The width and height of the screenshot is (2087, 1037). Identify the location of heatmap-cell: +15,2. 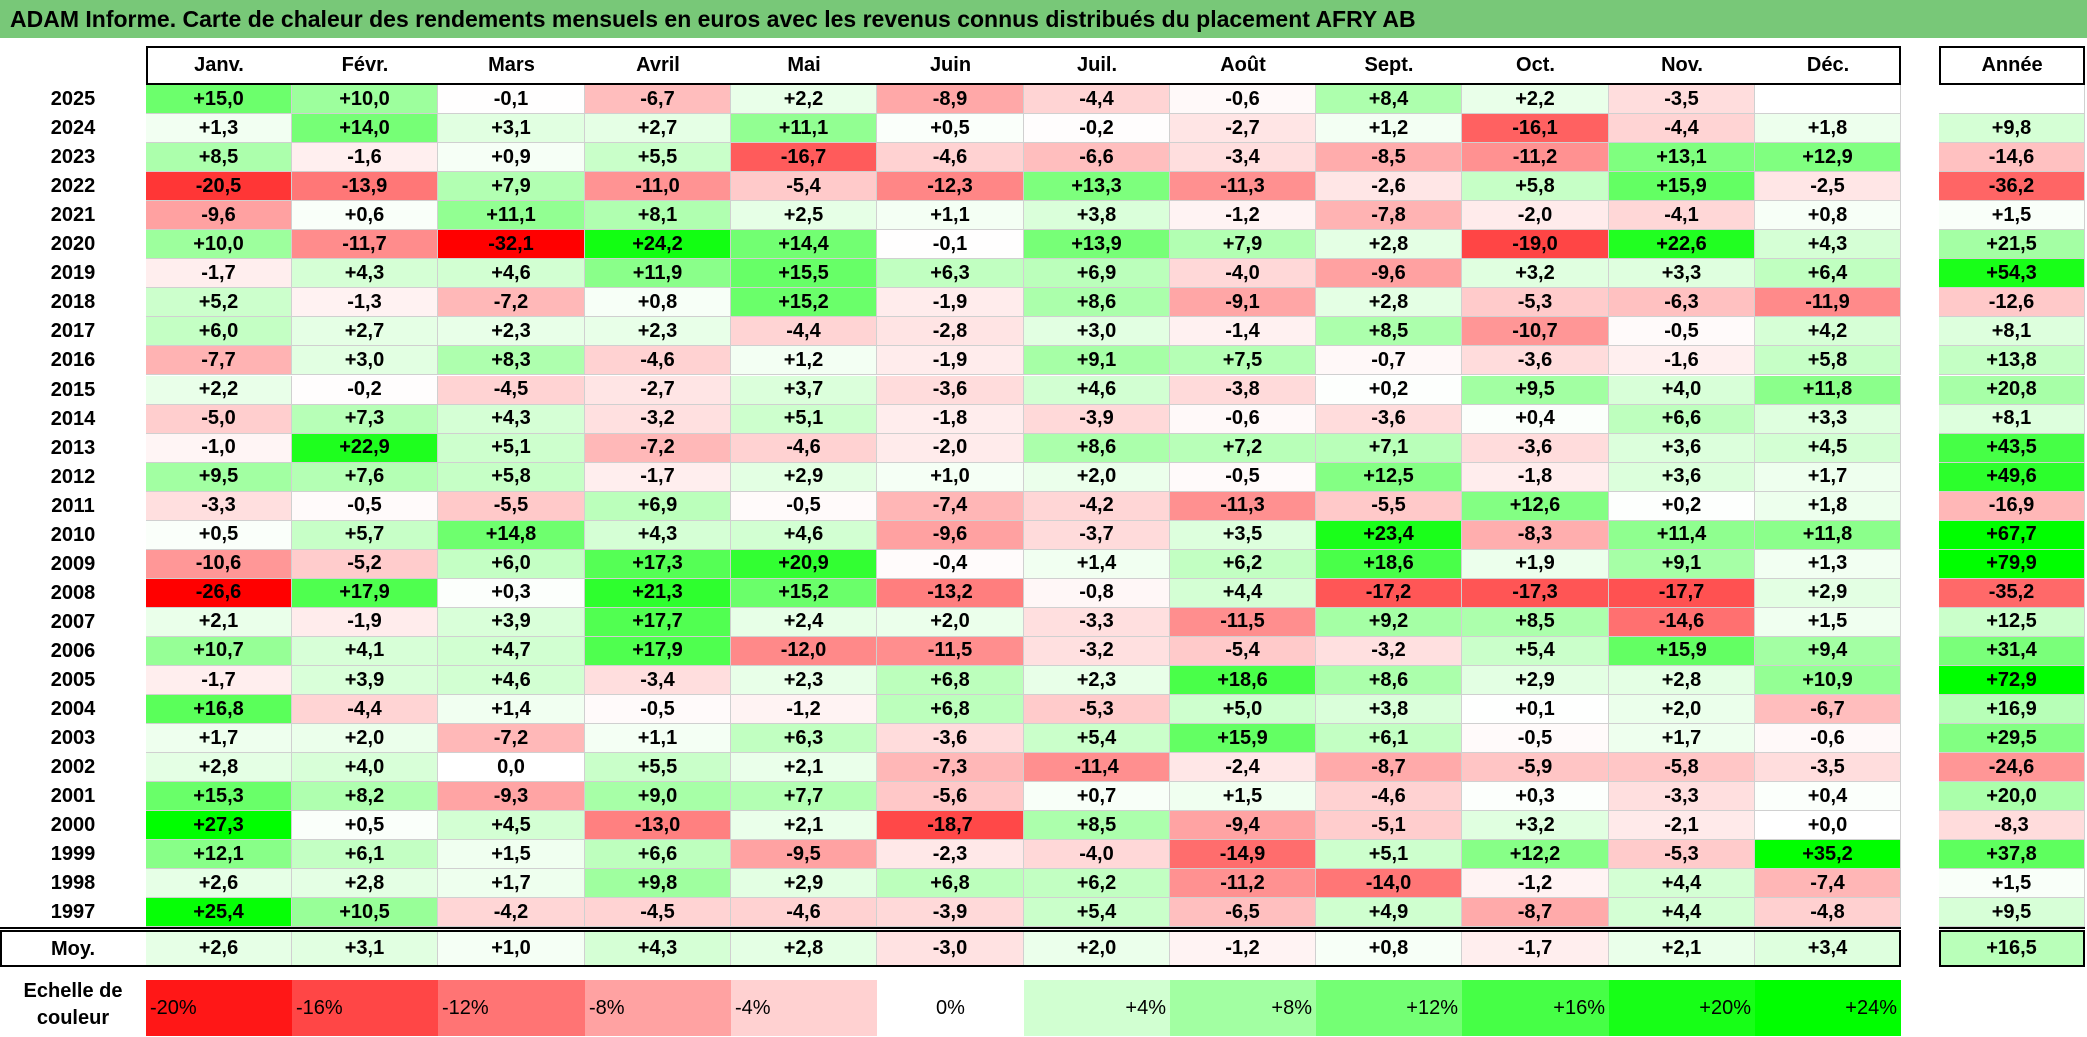
(804, 303).